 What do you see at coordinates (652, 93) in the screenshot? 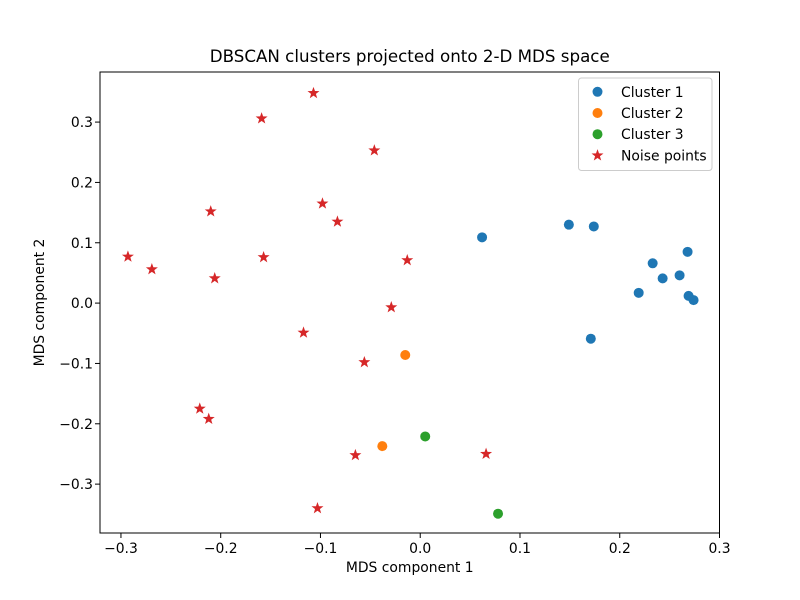
I see `legend-label-cluster-1: Cluster 1` at bounding box center [652, 93].